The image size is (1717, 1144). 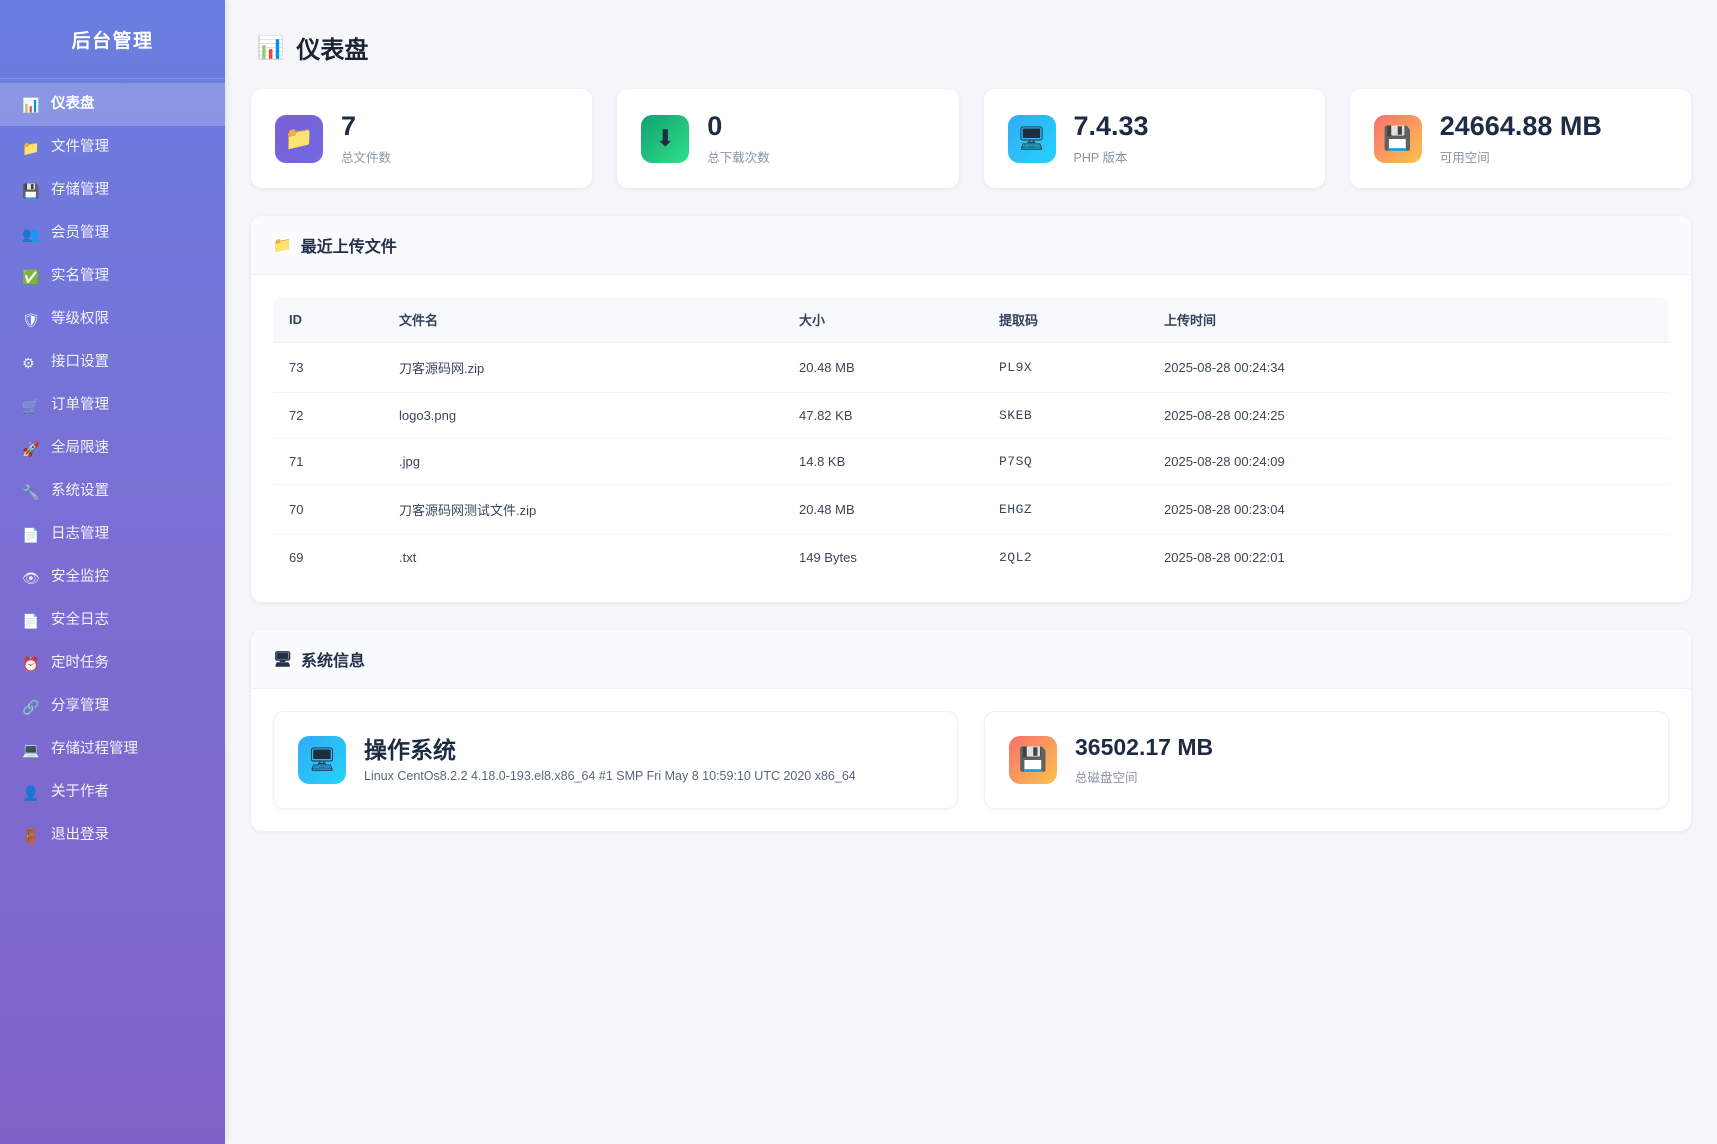 I want to click on api-settings-icon: ⚙, so click(x=28, y=362).